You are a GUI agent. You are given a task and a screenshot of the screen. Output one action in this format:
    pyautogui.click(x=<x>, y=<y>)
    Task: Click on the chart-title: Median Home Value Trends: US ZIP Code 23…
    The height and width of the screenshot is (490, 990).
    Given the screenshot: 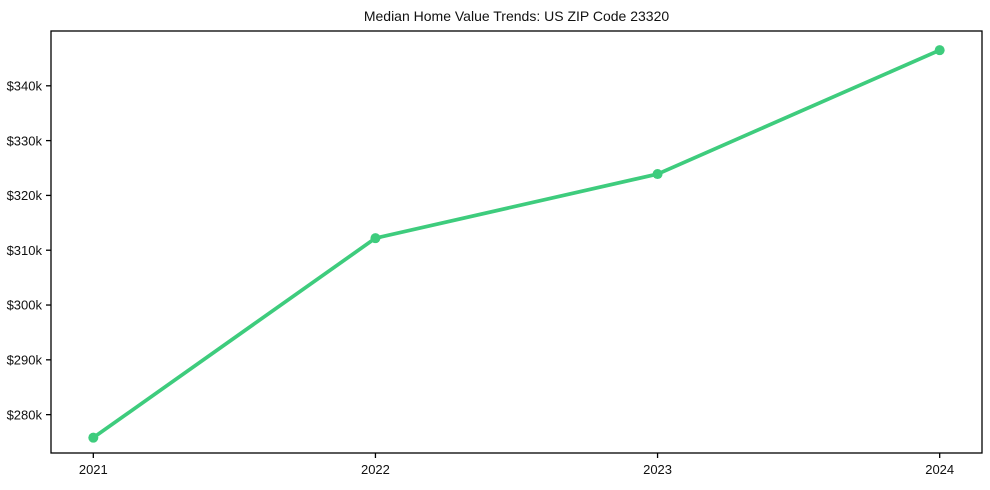 What is the action you would take?
    pyautogui.click(x=517, y=16)
    